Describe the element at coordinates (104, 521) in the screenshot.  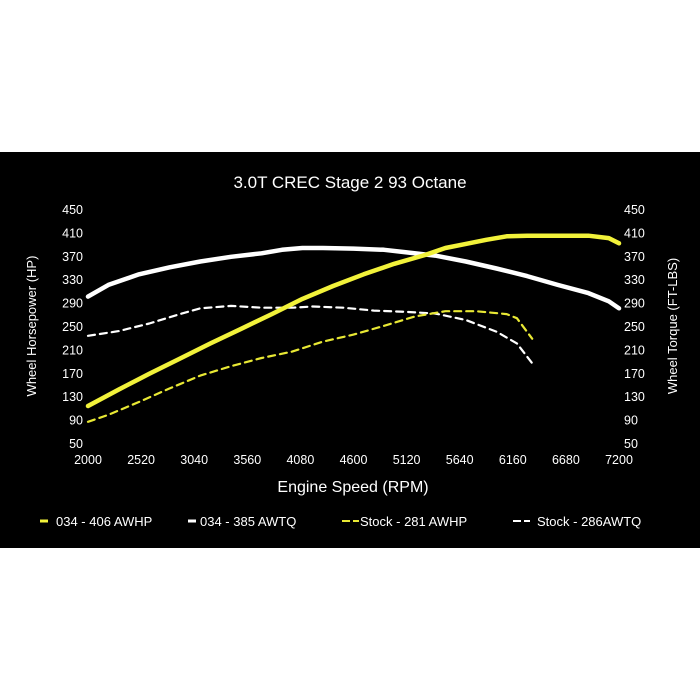
I see `legend-label-1: 034 - 406 AWHP` at that location.